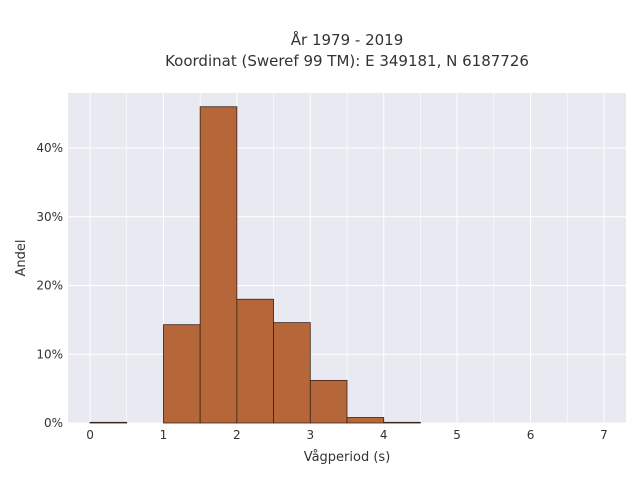 The image size is (640, 480). Describe the element at coordinates (347, 457) in the screenshot. I see `x-axis-label: Vågperiod (s)` at that location.